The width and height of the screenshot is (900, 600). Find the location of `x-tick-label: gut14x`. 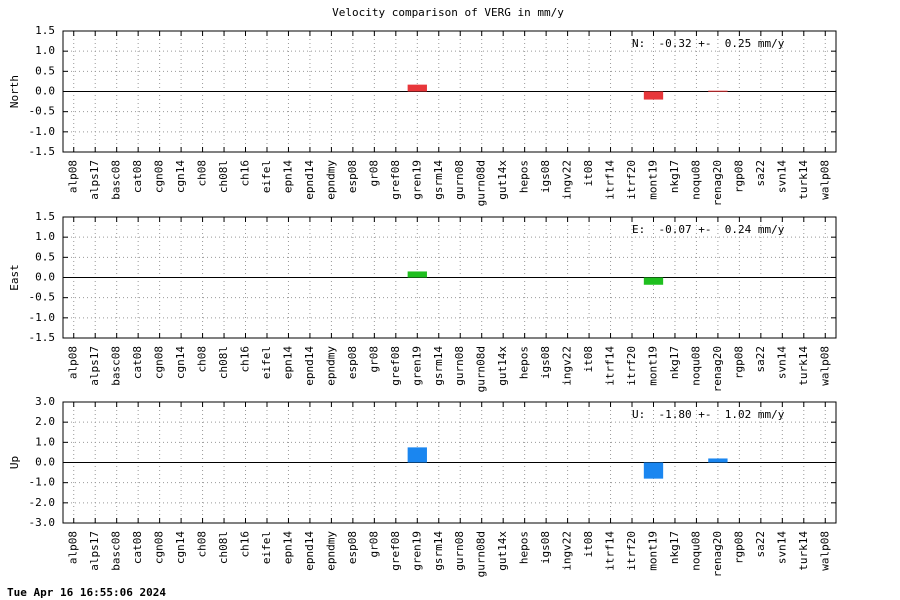

x-tick-label: gut14x is located at coordinates (502, 180).